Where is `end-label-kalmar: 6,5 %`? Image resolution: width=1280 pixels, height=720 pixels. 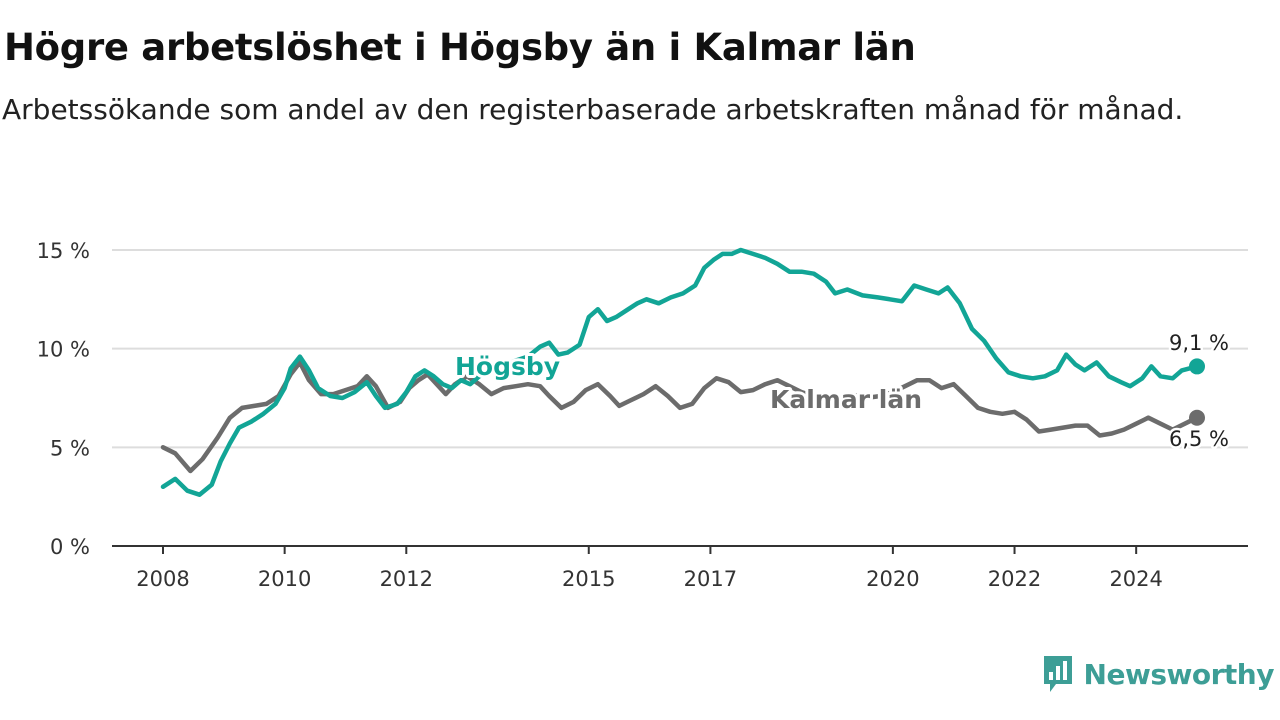 end-label-kalmar: 6,5 % is located at coordinates (1199, 439).